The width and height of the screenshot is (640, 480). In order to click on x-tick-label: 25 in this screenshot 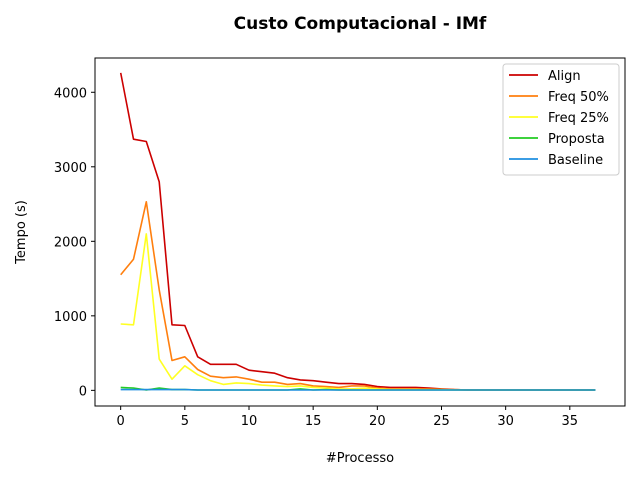, I will do `click(441, 421)`.